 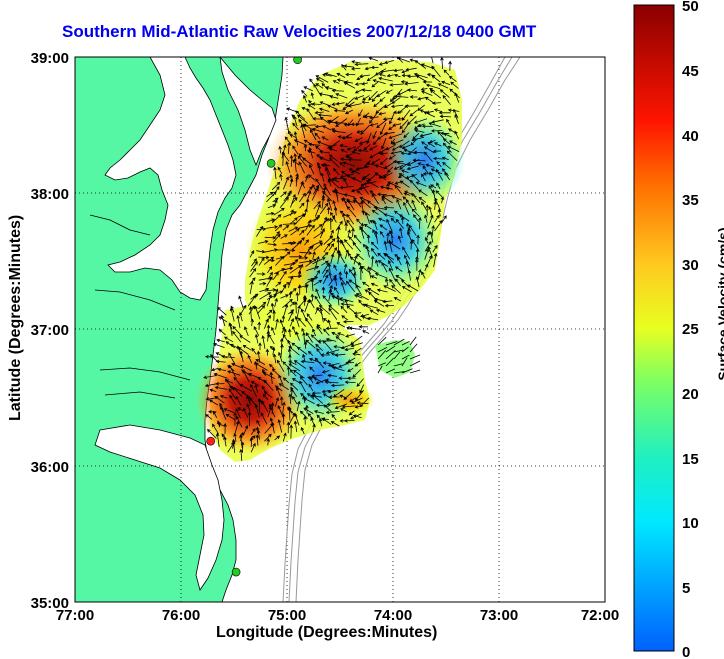 I want to click on x-tick-label: 77:00, so click(x=75, y=615).